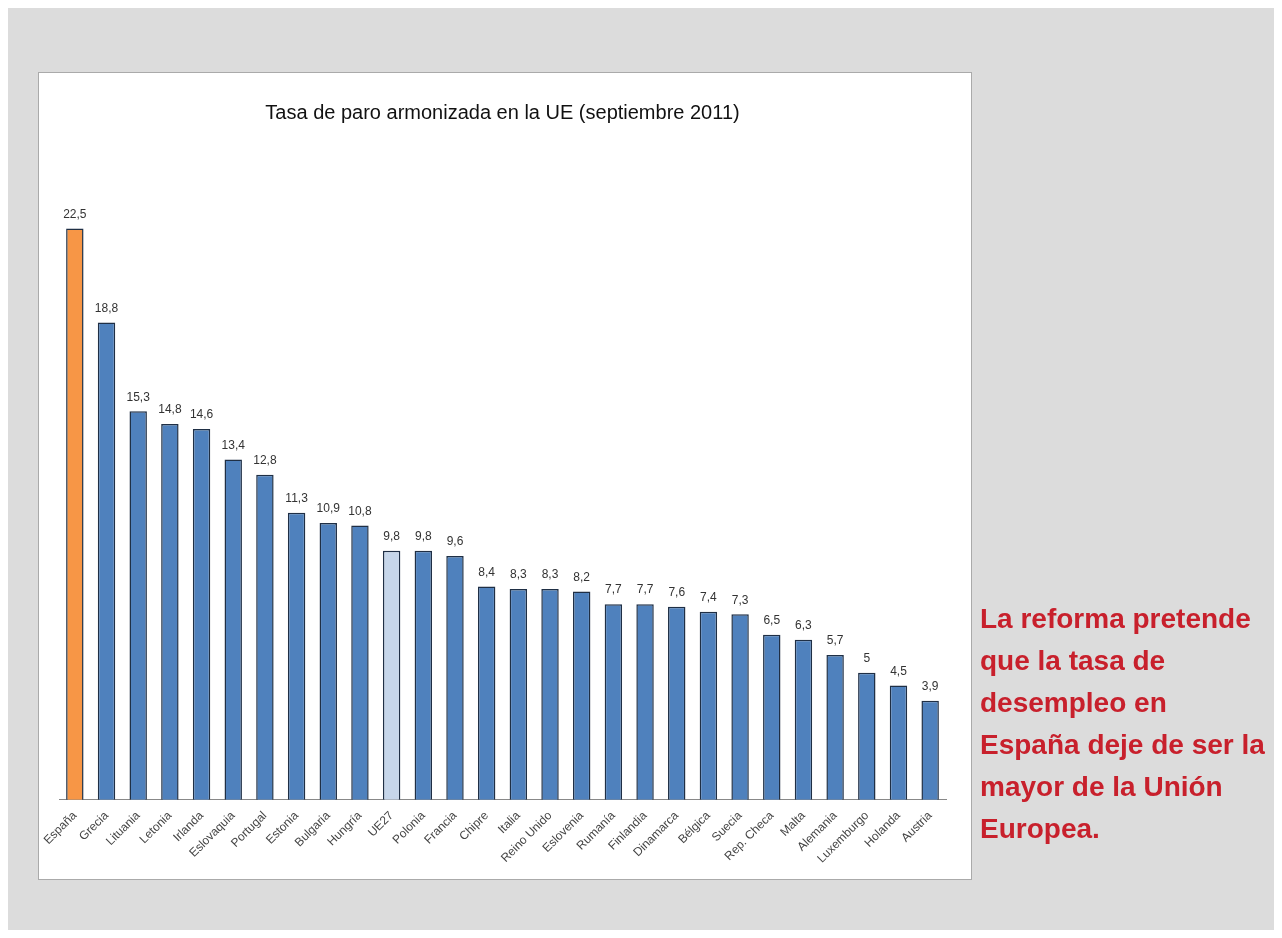  What do you see at coordinates (75, 213) in the screenshot?
I see `data-label: 22,5` at bounding box center [75, 213].